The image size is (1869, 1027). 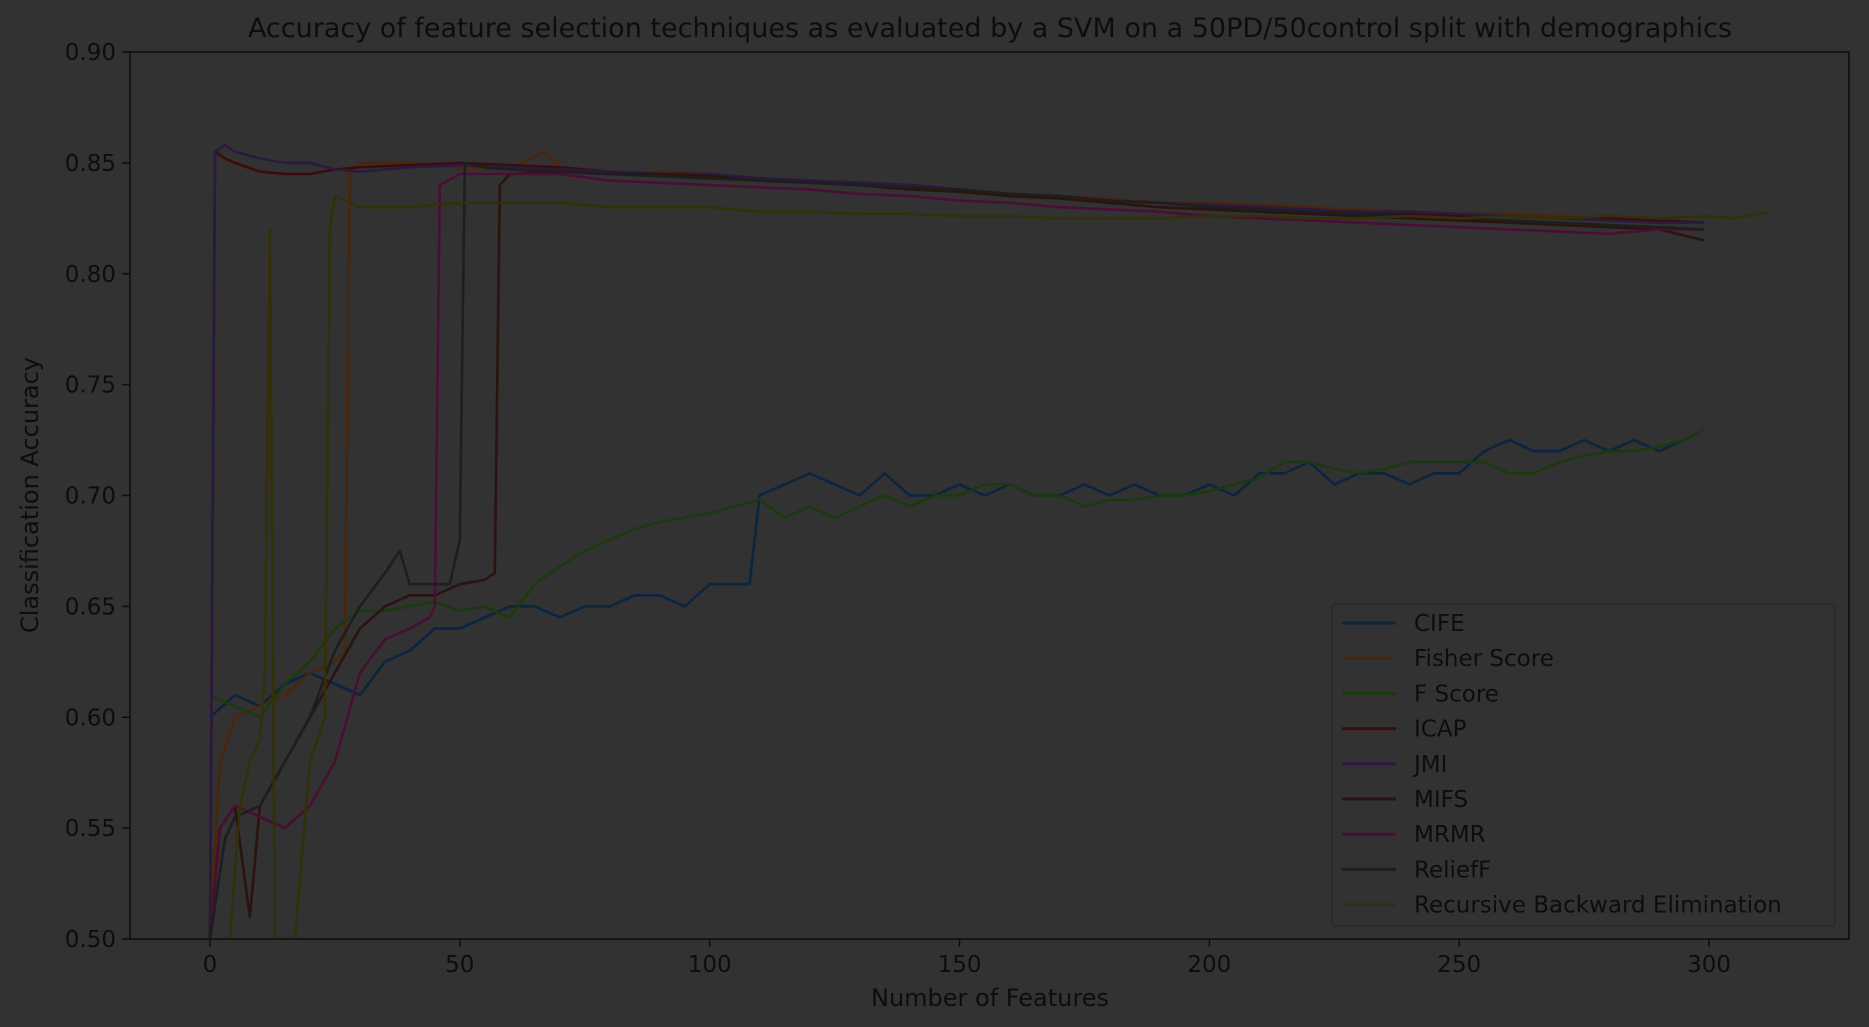 What do you see at coordinates (1709, 965) in the screenshot?
I see `x-tick-label: 300` at bounding box center [1709, 965].